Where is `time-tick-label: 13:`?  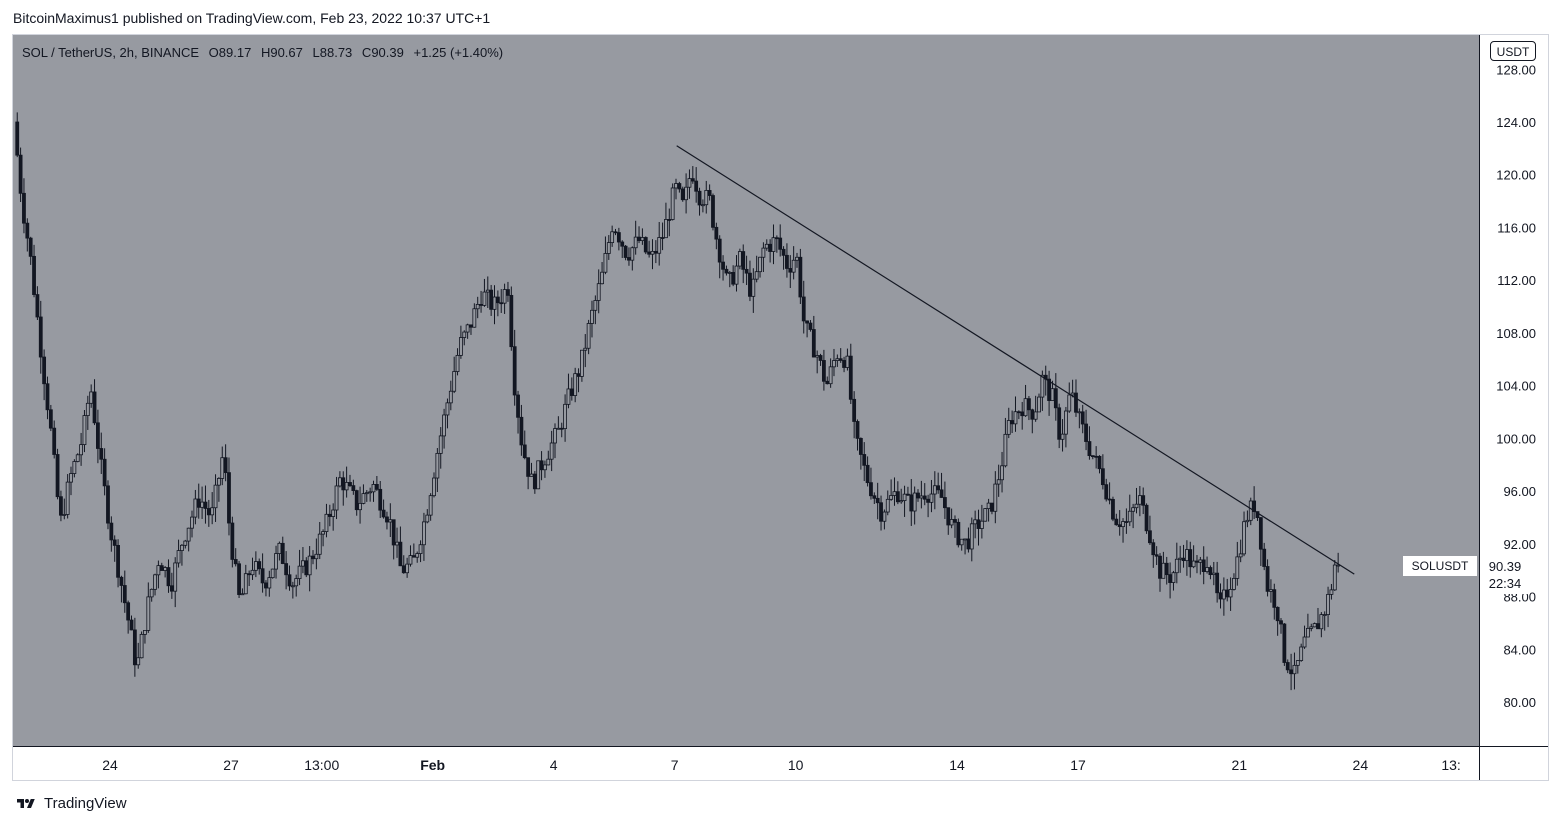
time-tick-label: 13: is located at coordinates (1450, 765).